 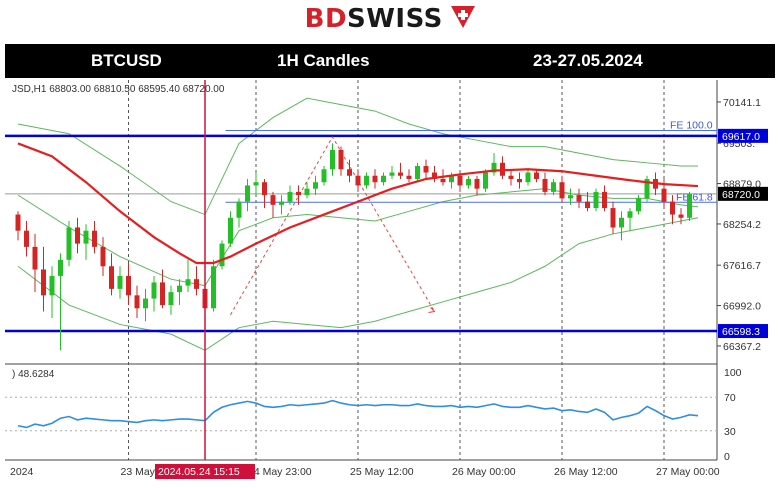 I want to click on swiss-flag-icon, so click(x=463, y=17).